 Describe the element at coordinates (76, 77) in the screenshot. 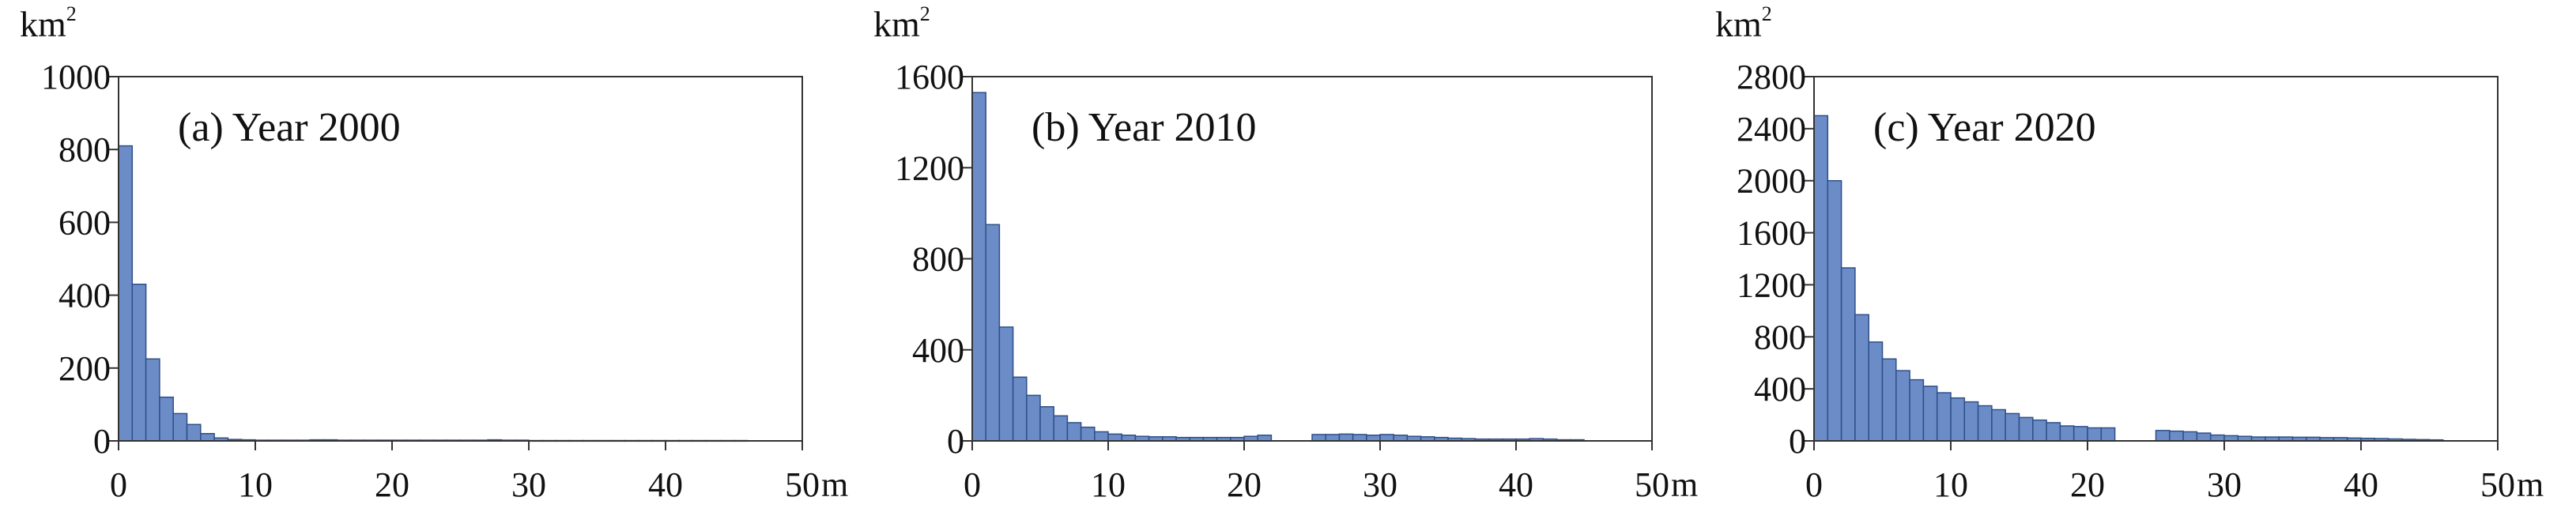

I see `y-tick-label: 1000` at that location.